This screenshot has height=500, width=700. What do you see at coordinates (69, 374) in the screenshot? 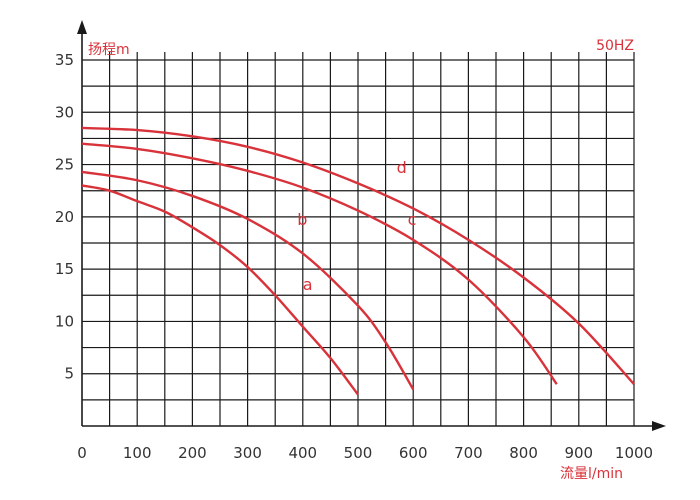
I see `y-tick-label: 5` at bounding box center [69, 374].